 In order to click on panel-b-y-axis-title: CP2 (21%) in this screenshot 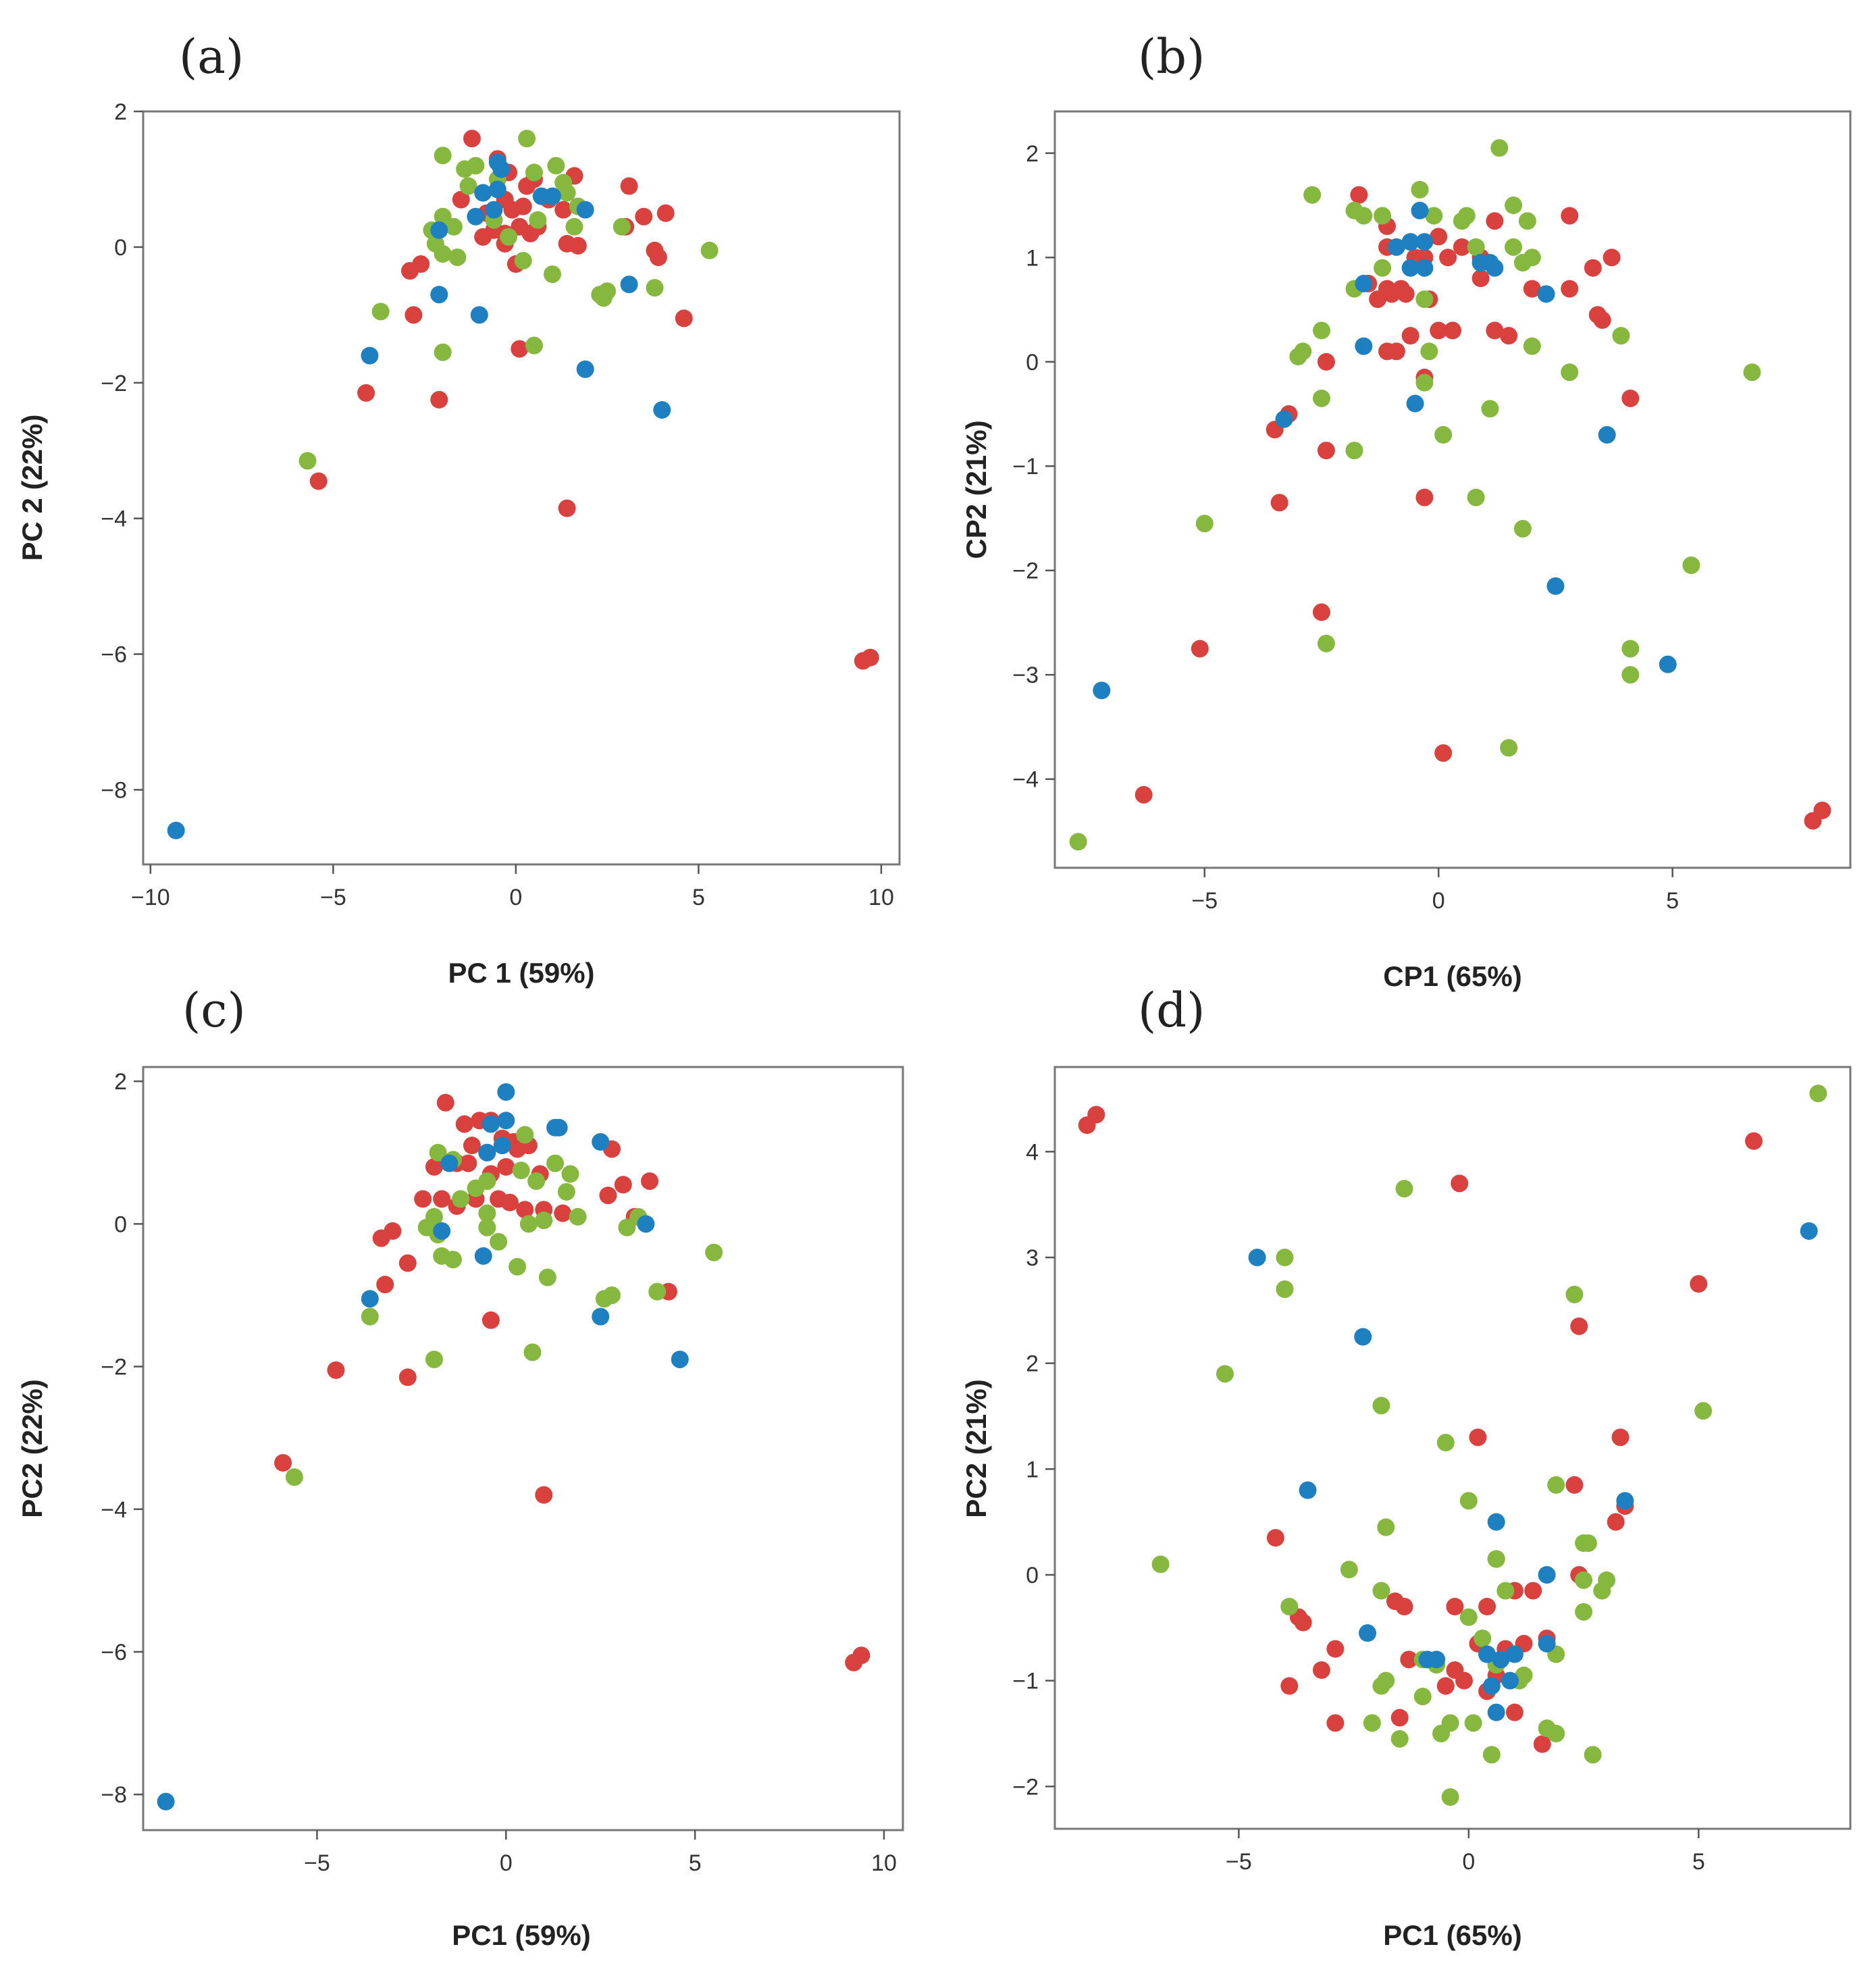, I will do `click(976, 489)`.